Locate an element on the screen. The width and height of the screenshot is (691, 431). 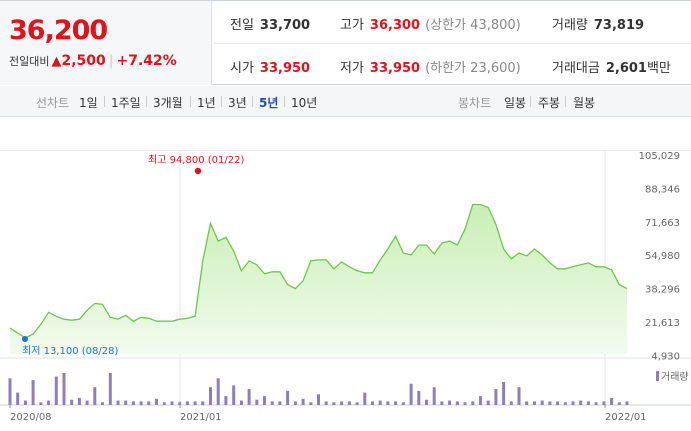
stat-low: 저가 33,950 (하한가 23,600) is located at coordinates (430, 66).